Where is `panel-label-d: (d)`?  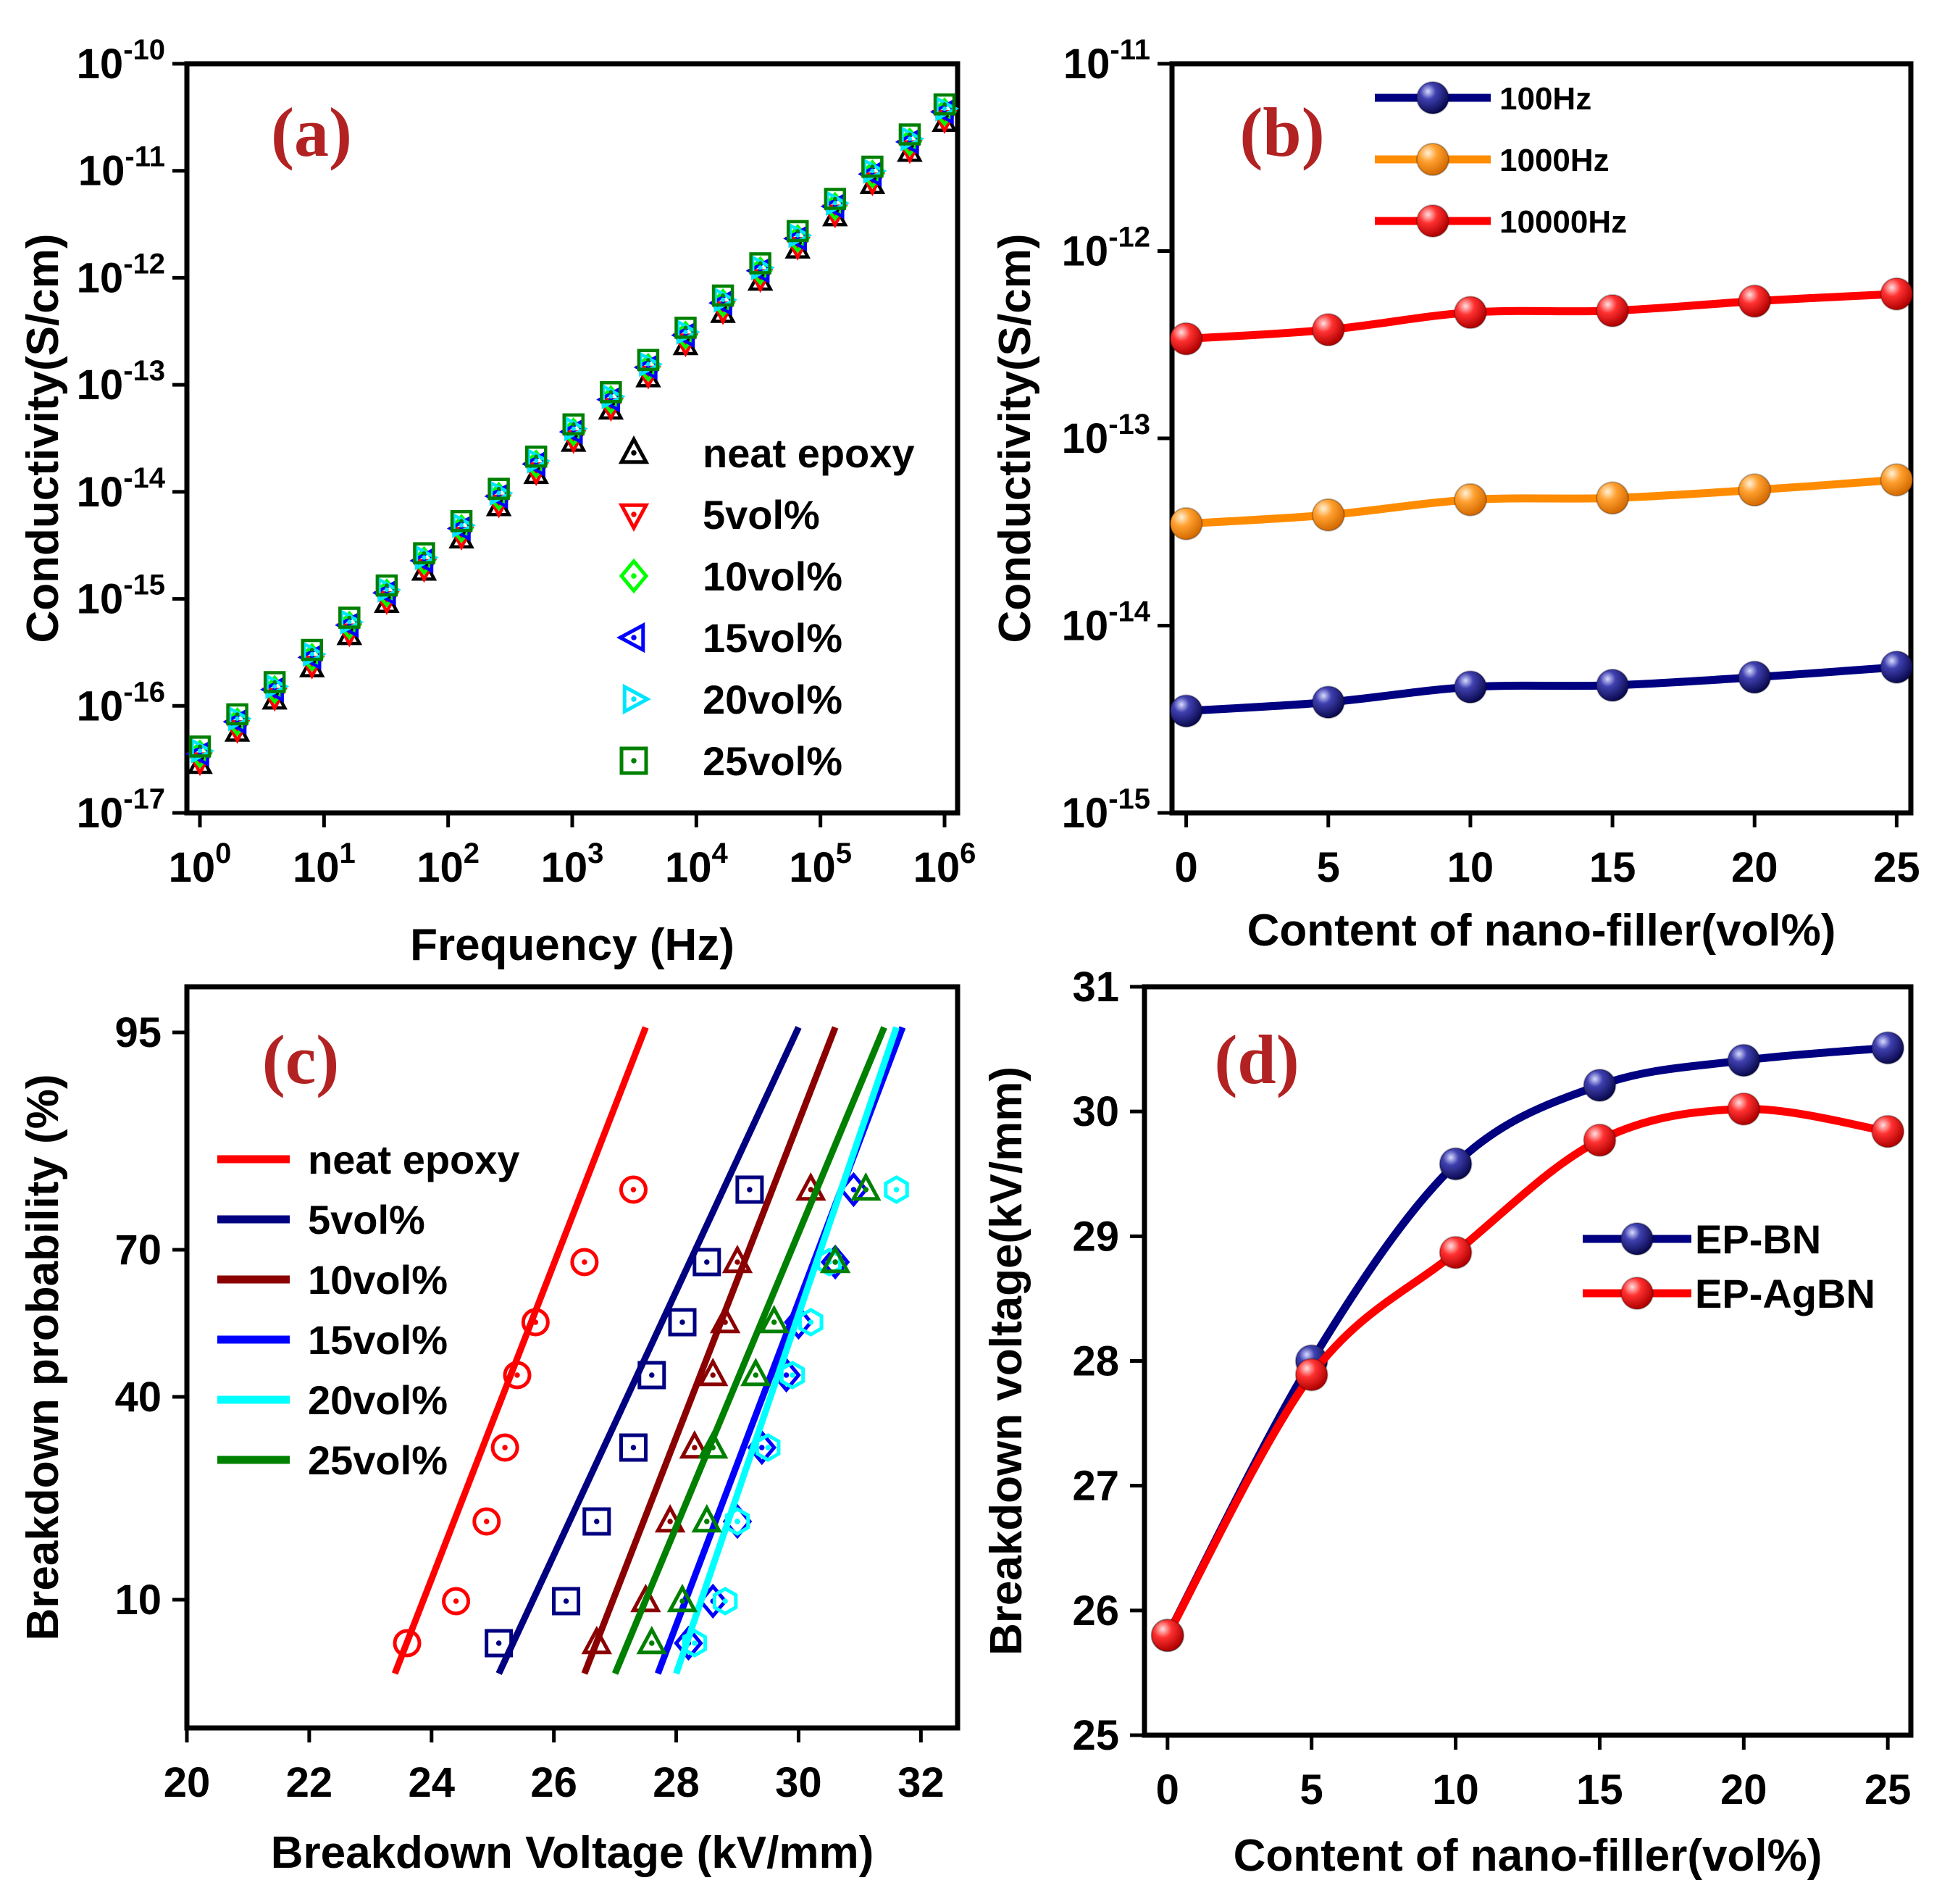 panel-label-d: (d) is located at coordinates (1256, 1059).